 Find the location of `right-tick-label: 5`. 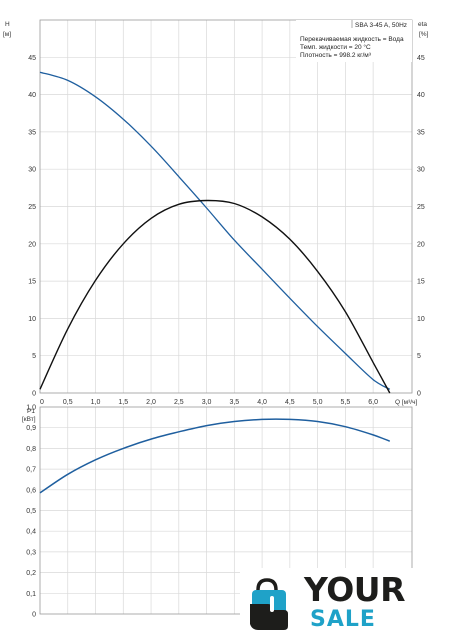

right-tick-label: 5 is located at coordinates (419, 356).